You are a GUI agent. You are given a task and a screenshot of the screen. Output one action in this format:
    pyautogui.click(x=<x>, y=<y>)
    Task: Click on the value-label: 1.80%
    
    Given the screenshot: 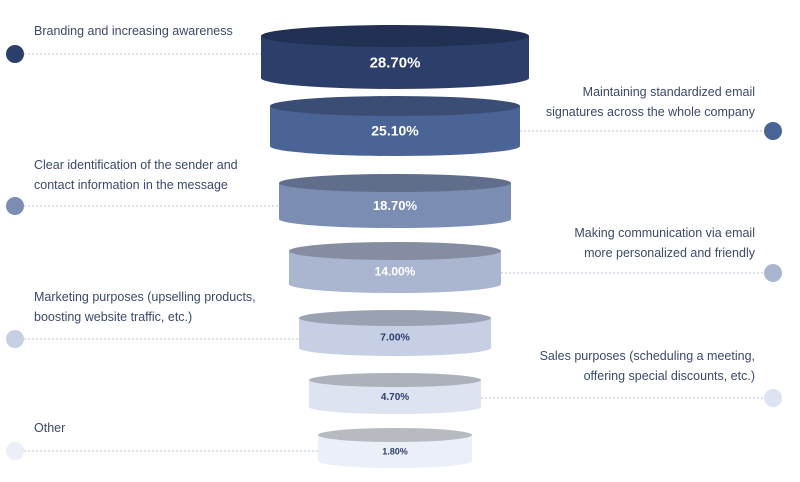 What is the action you would take?
    pyautogui.click(x=395, y=451)
    